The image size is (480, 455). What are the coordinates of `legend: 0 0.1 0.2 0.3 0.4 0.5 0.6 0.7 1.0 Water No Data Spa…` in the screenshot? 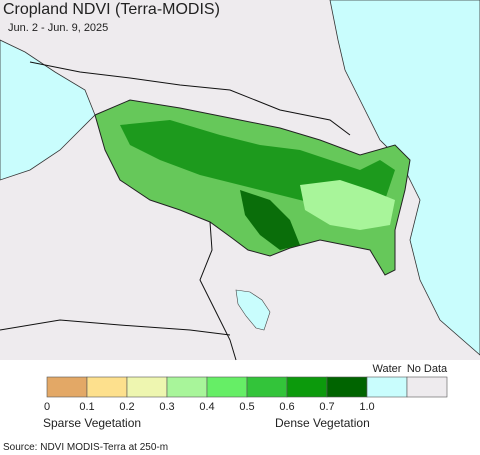 It's located at (245, 396).